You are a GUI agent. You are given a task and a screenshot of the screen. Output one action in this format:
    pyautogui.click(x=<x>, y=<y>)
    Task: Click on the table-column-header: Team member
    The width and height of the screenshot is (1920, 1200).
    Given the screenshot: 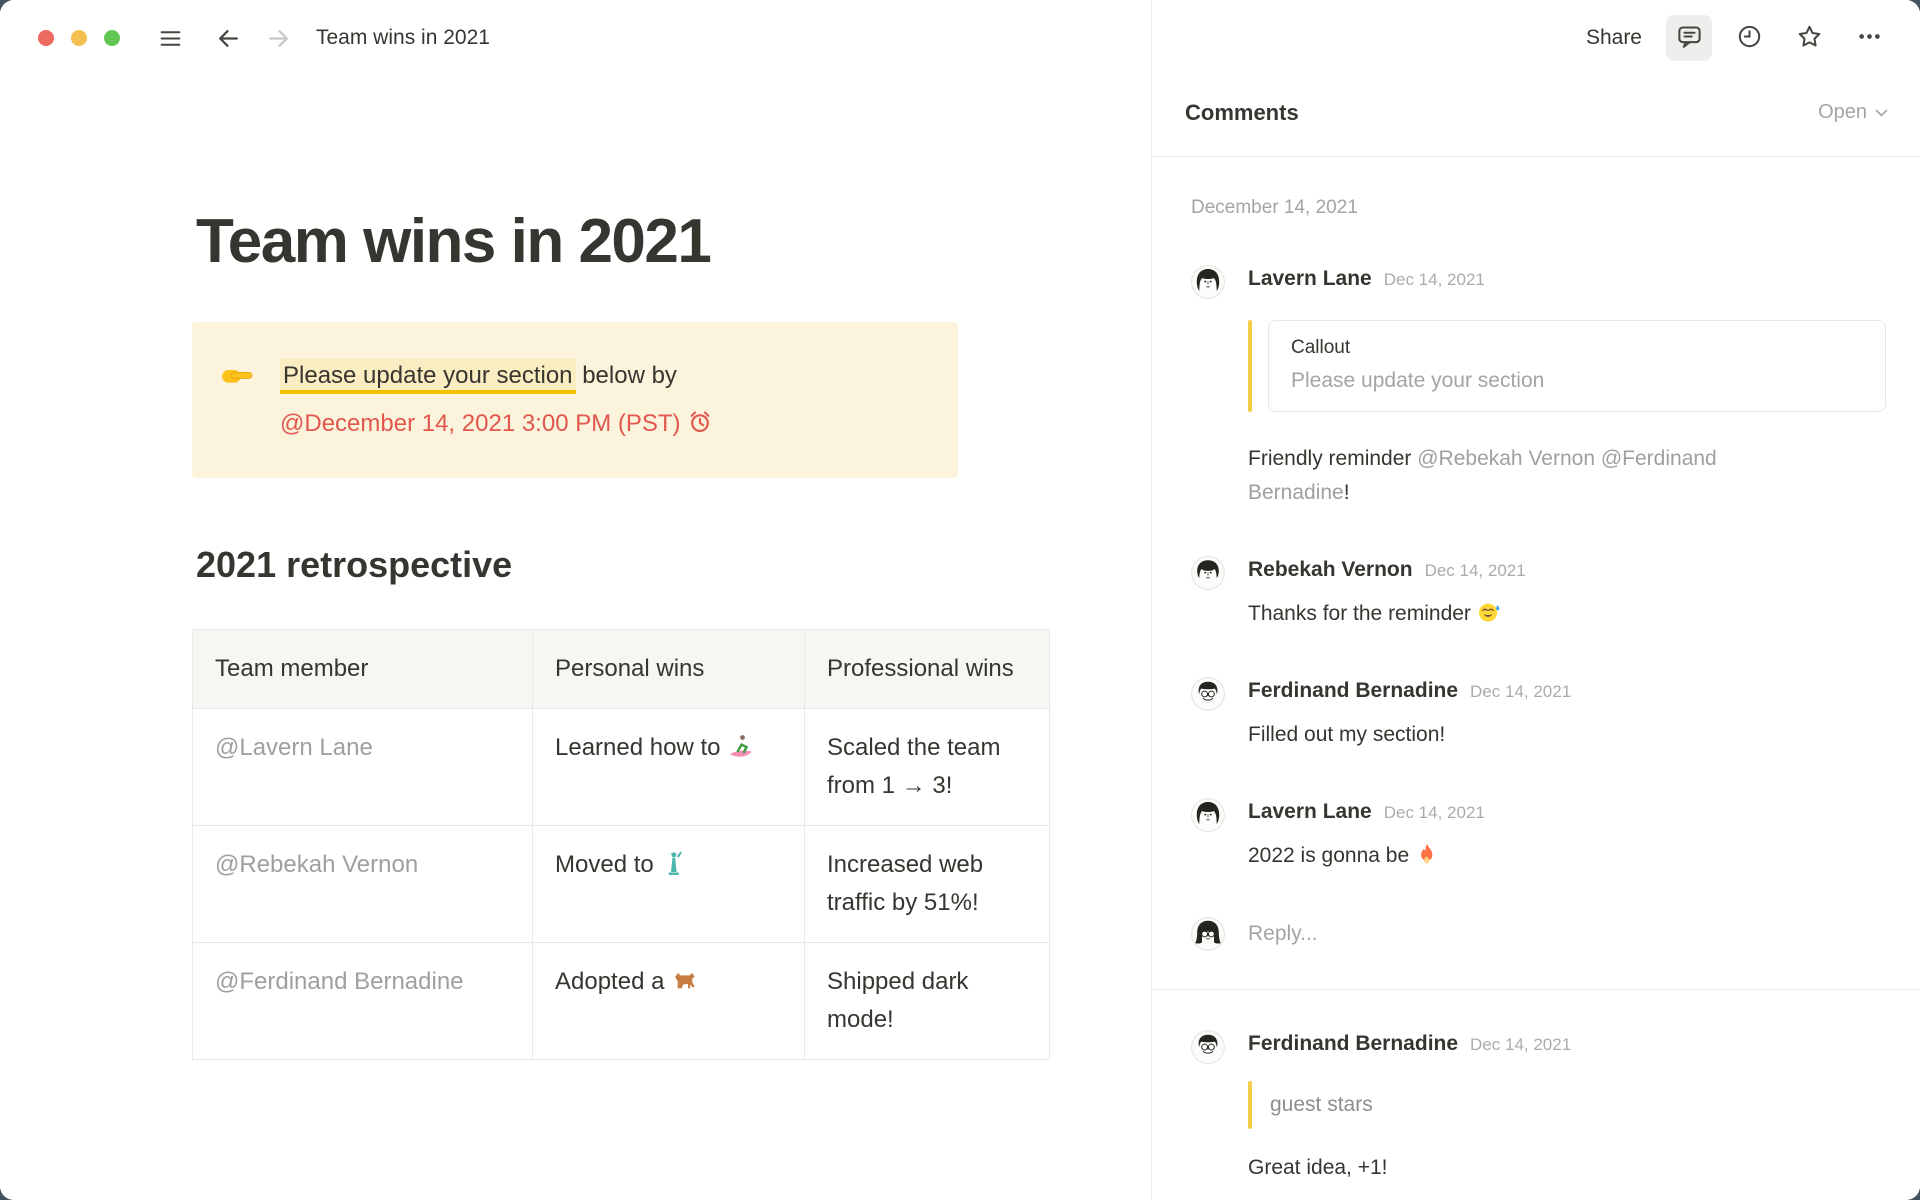 What is the action you would take?
    pyautogui.click(x=362, y=669)
    